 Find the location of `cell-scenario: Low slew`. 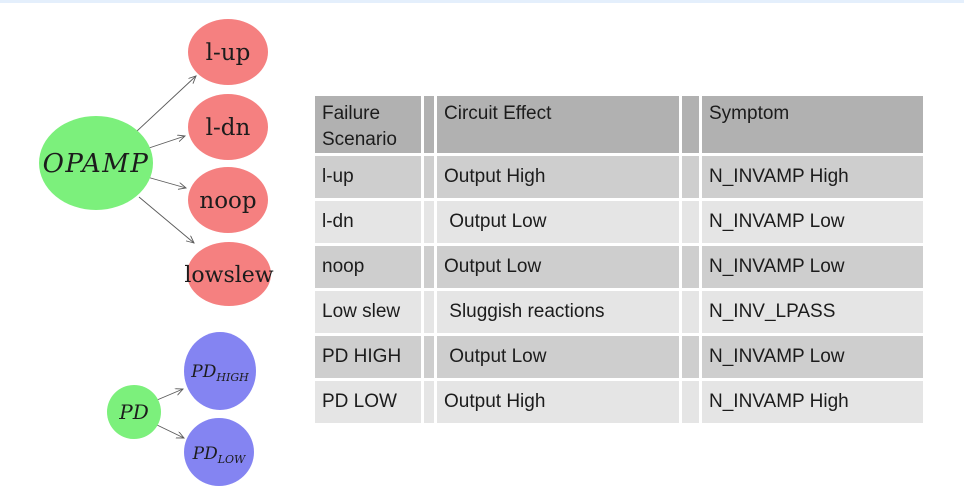

cell-scenario: Low slew is located at coordinates (368, 312).